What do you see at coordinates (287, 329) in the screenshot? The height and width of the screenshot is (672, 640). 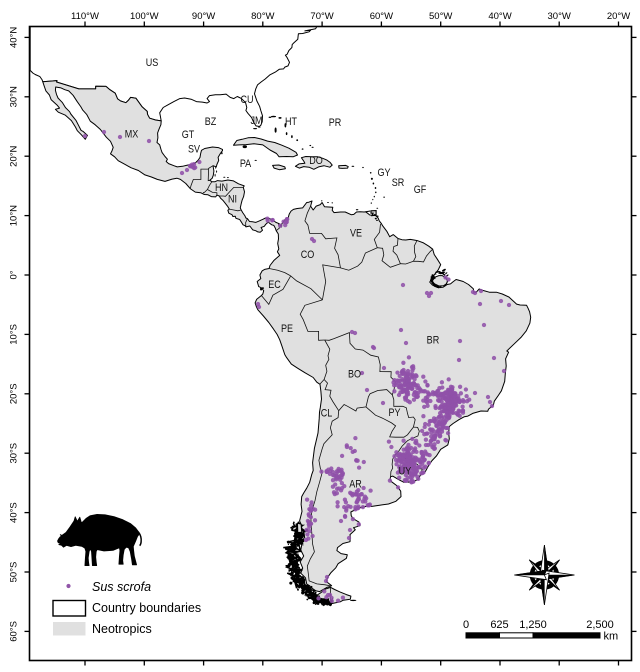 I see `svg-text: PE` at bounding box center [287, 329].